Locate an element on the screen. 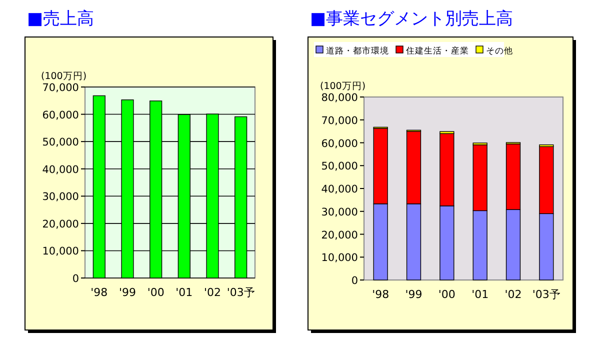 This screenshot has height=341, width=600. legend-label: 住建生活・産業 is located at coordinates (437, 51).